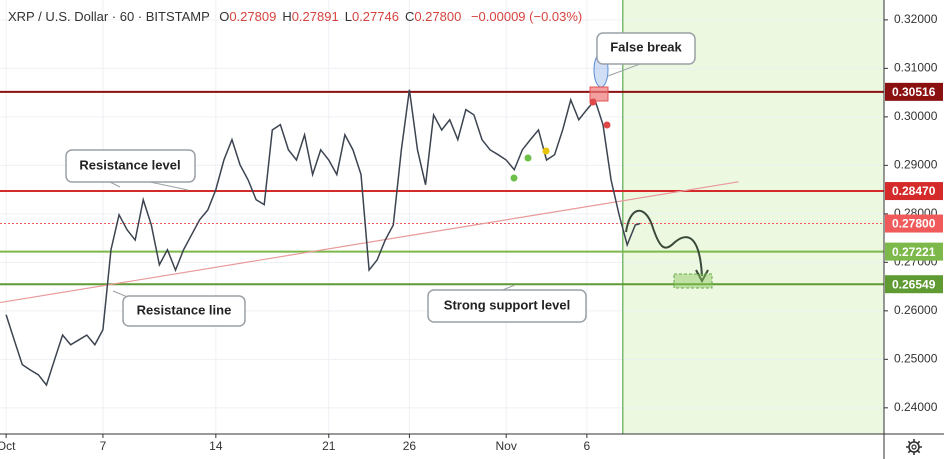  I want to click on ohlc-value: 0.27891, so click(315, 16).